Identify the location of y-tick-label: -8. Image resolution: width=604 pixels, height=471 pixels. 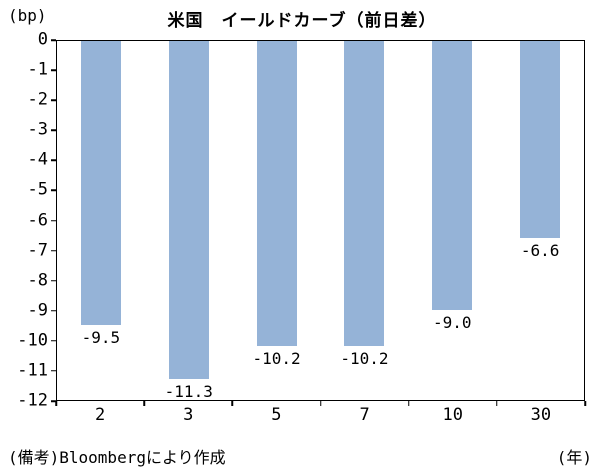
(37, 280).